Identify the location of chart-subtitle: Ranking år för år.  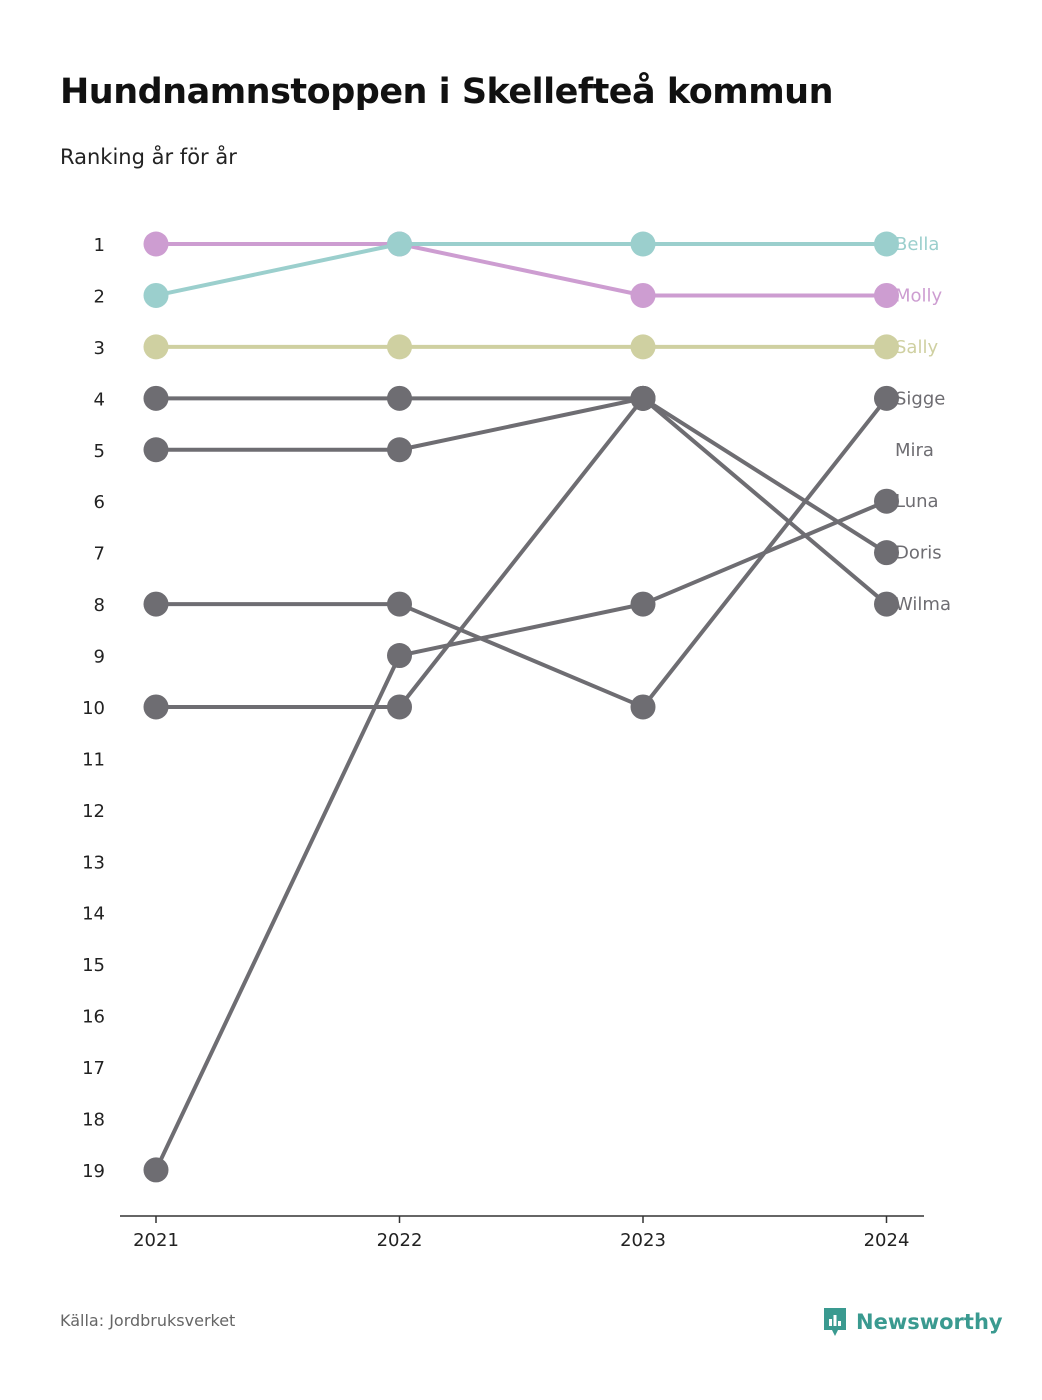
(148, 157).